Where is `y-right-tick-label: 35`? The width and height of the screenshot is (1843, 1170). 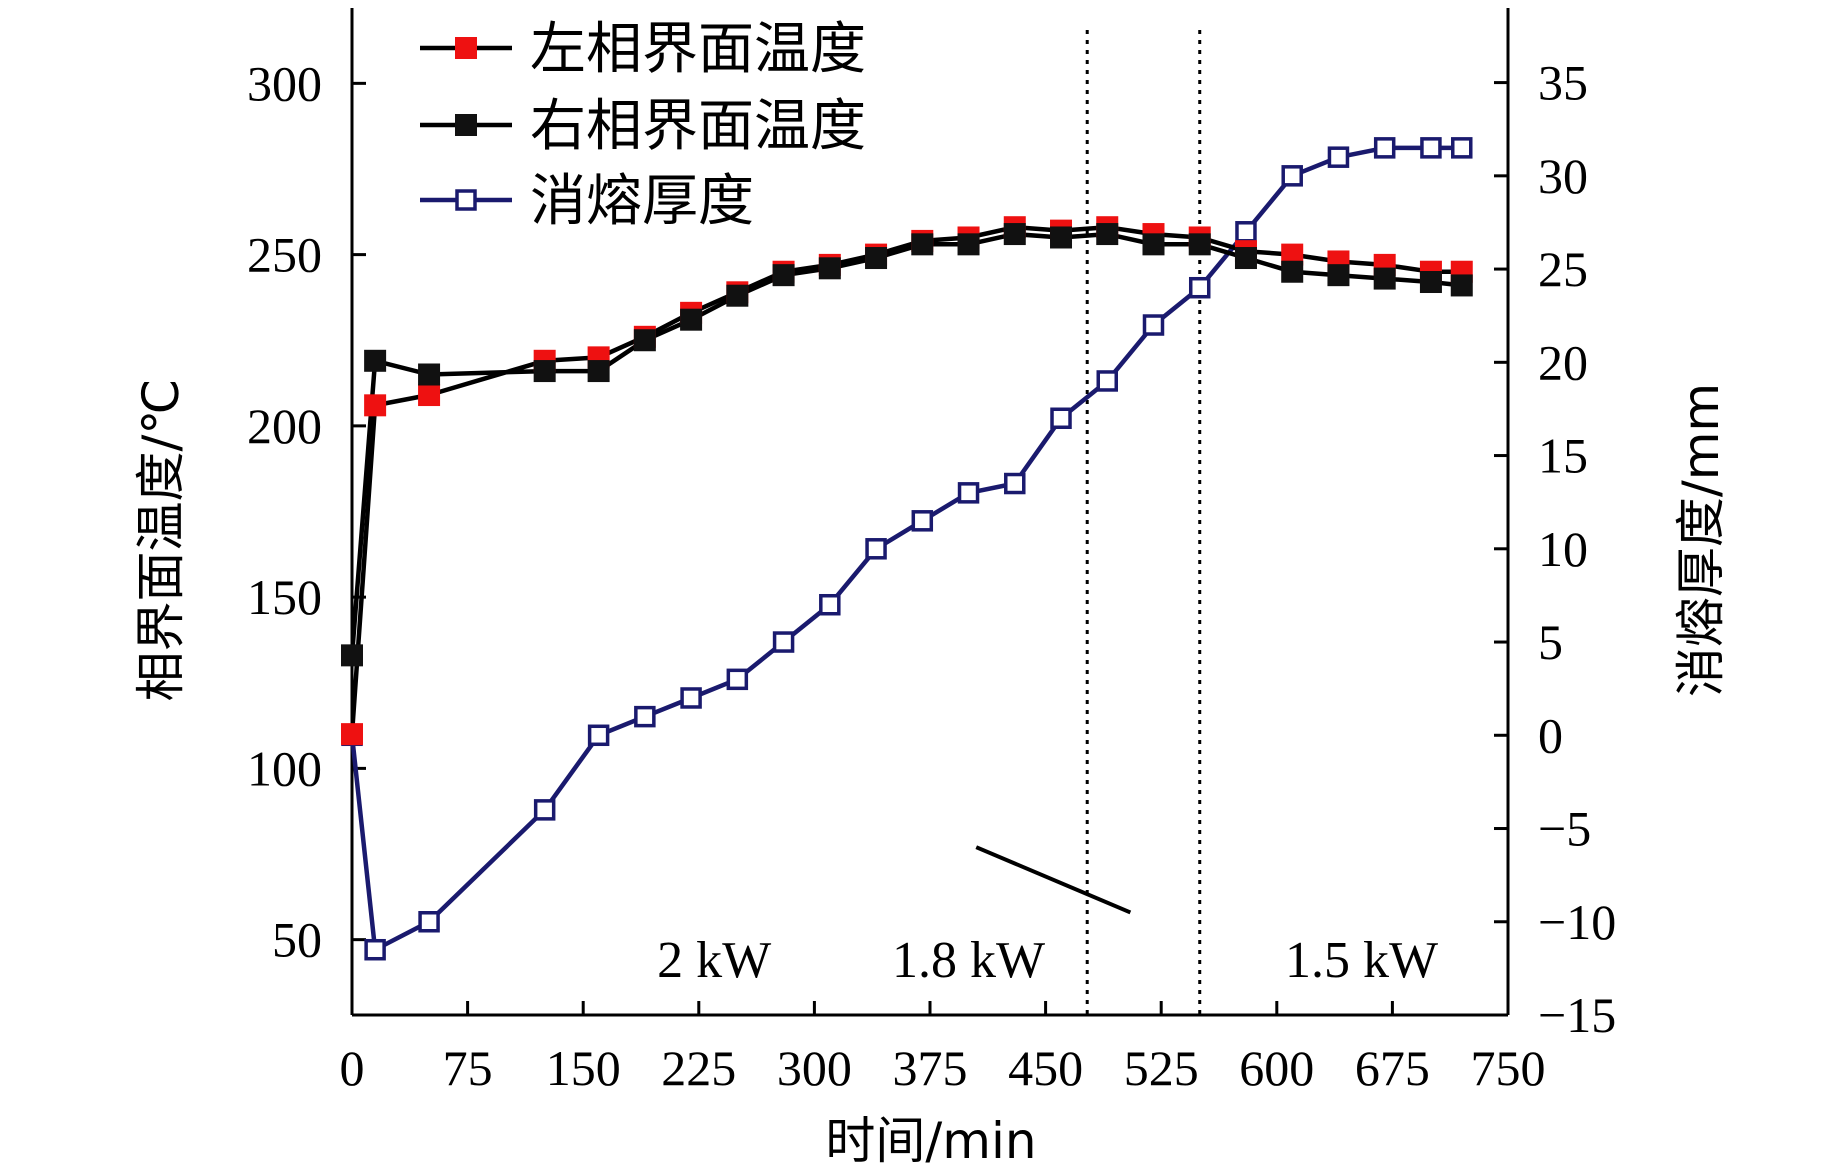
y-right-tick-label: 35 is located at coordinates (1563, 83).